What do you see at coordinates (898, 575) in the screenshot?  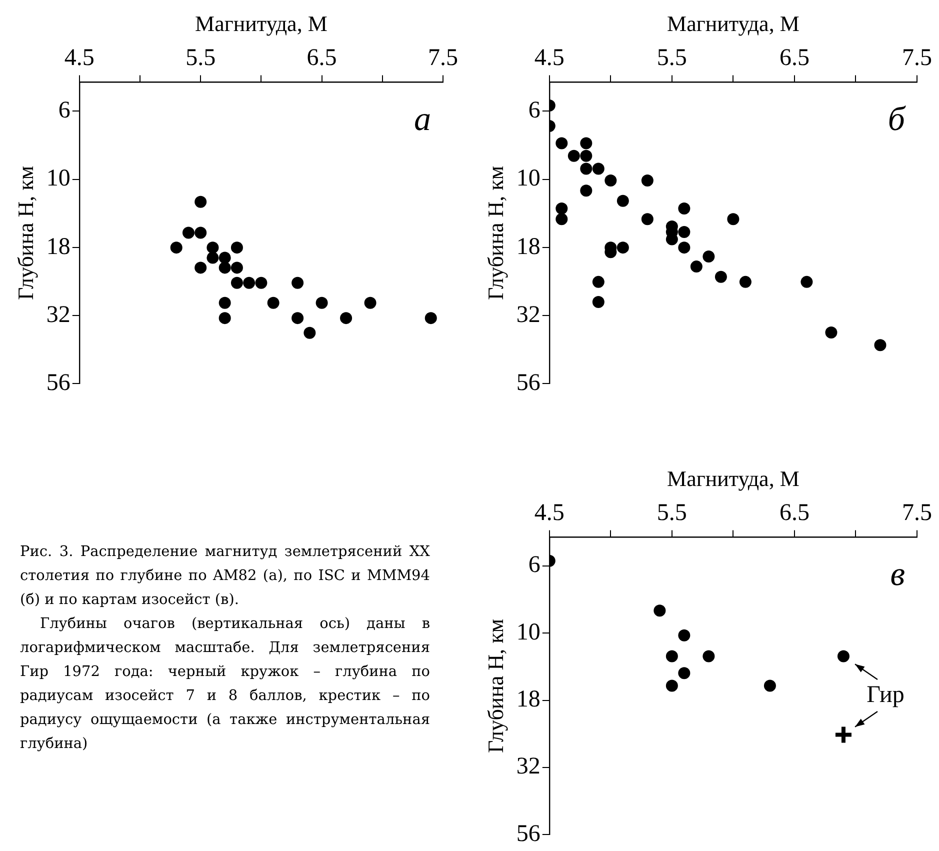 I see `annotation: в` at bounding box center [898, 575].